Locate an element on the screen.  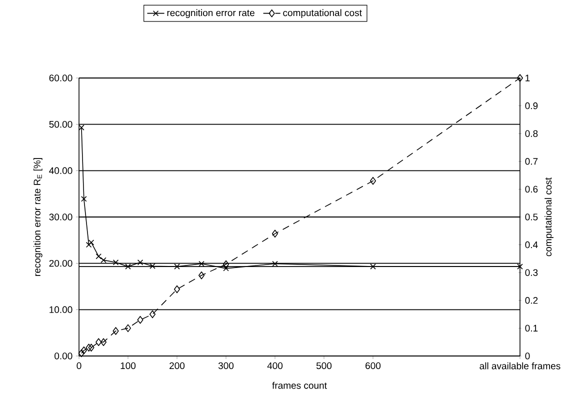
x-tick-label: 300 is located at coordinates (226, 366).